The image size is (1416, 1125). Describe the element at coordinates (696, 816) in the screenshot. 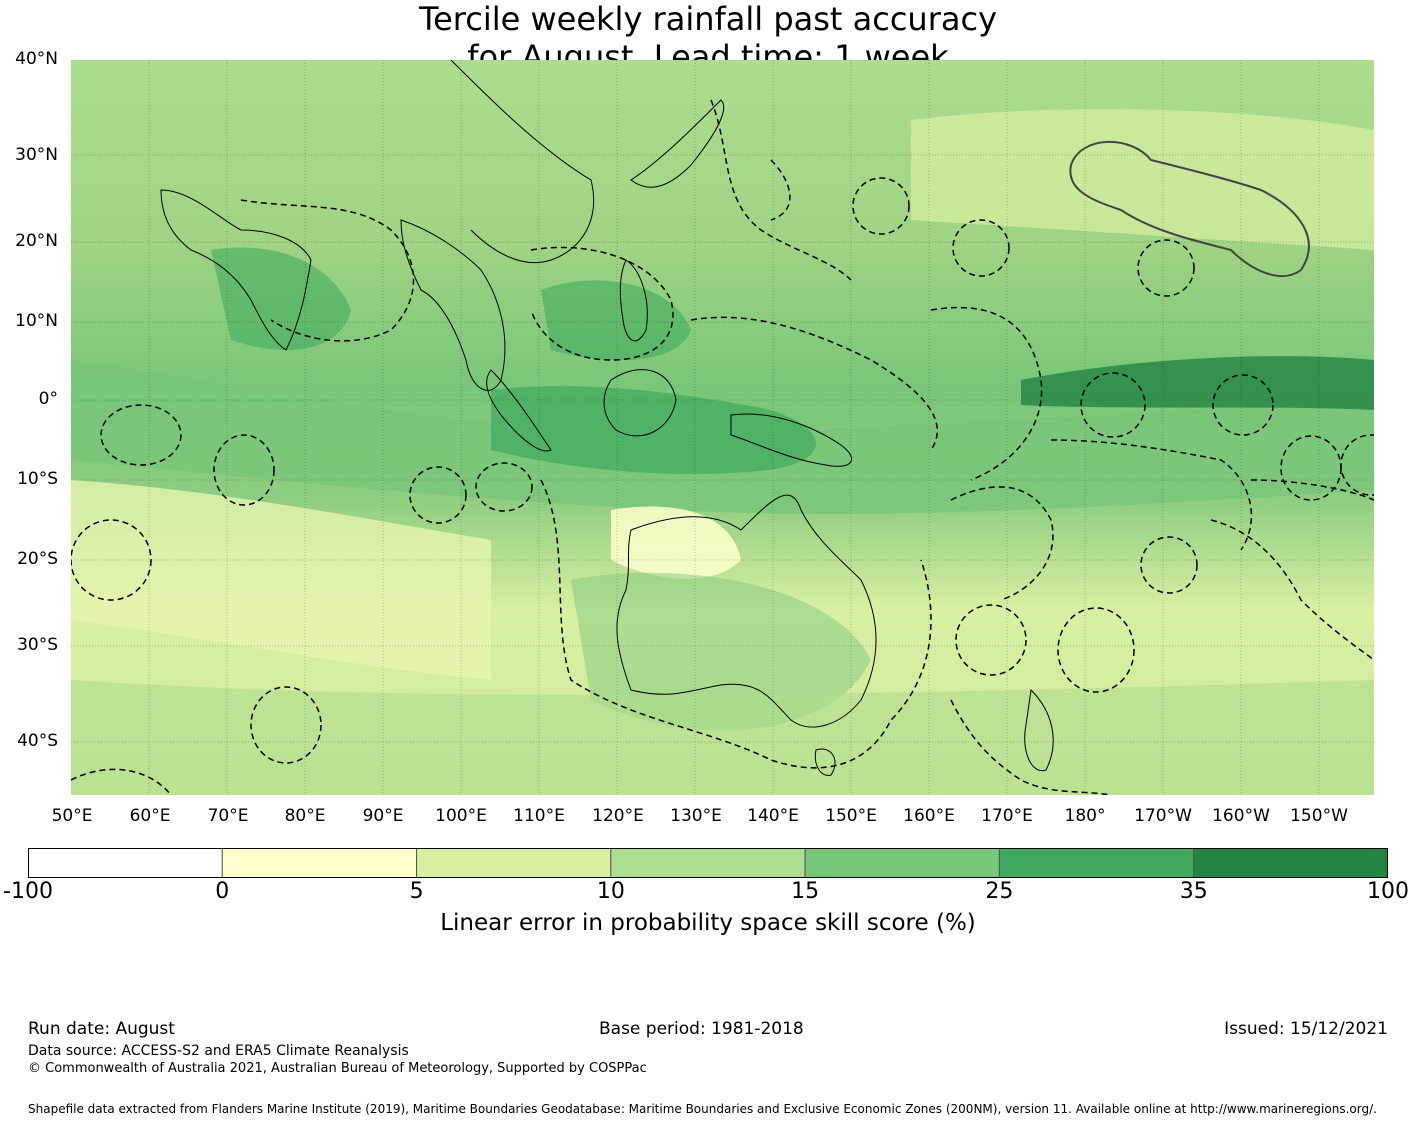

I see `lon-label-130e: 130°E` at that location.